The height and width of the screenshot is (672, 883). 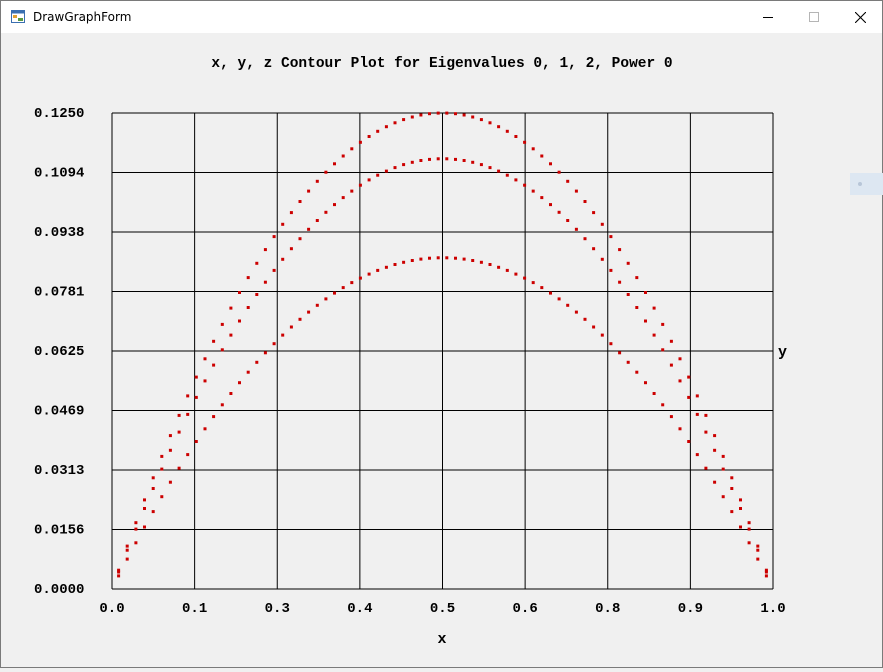 What do you see at coordinates (525, 609) in the screenshot?
I see `x-tick-label: 0.6` at bounding box center [525, 609].